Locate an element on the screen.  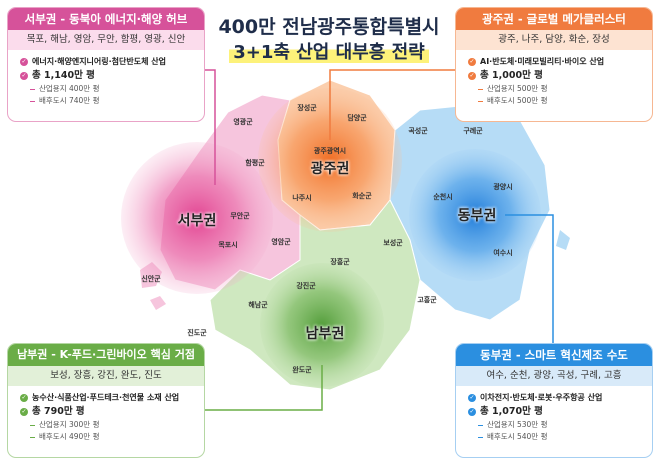
zone-label-west: 서부권 is located at coordinates (197, 221).